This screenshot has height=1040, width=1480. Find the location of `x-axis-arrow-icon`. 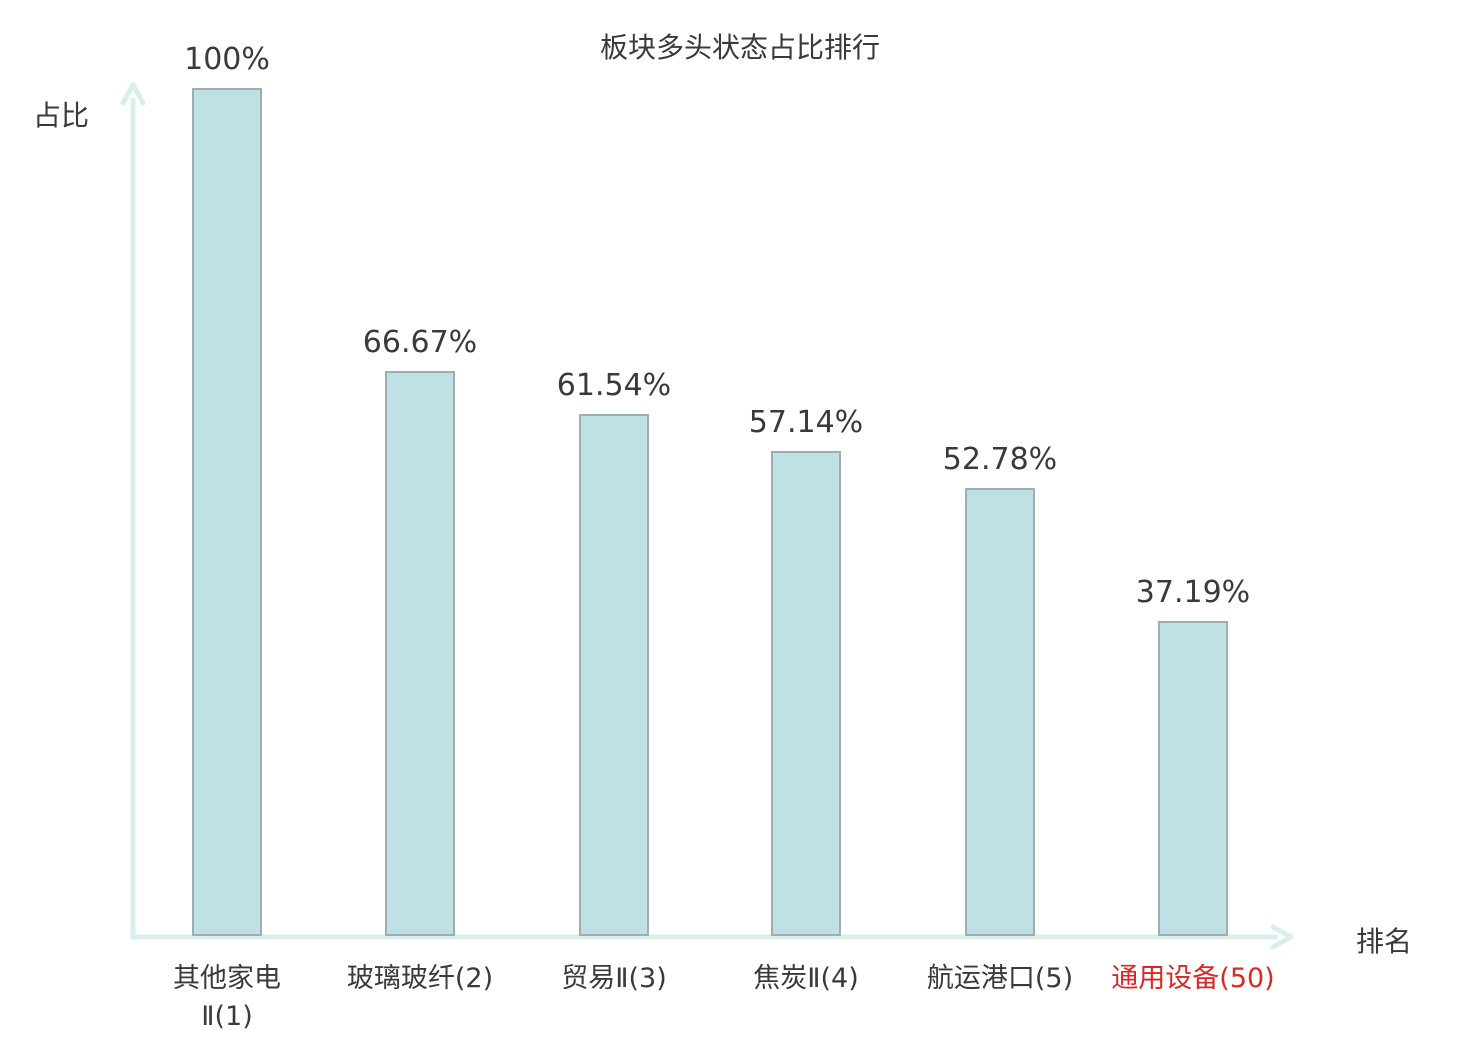

x-axis-arrow-icon is located at coordinates (1282, 937).